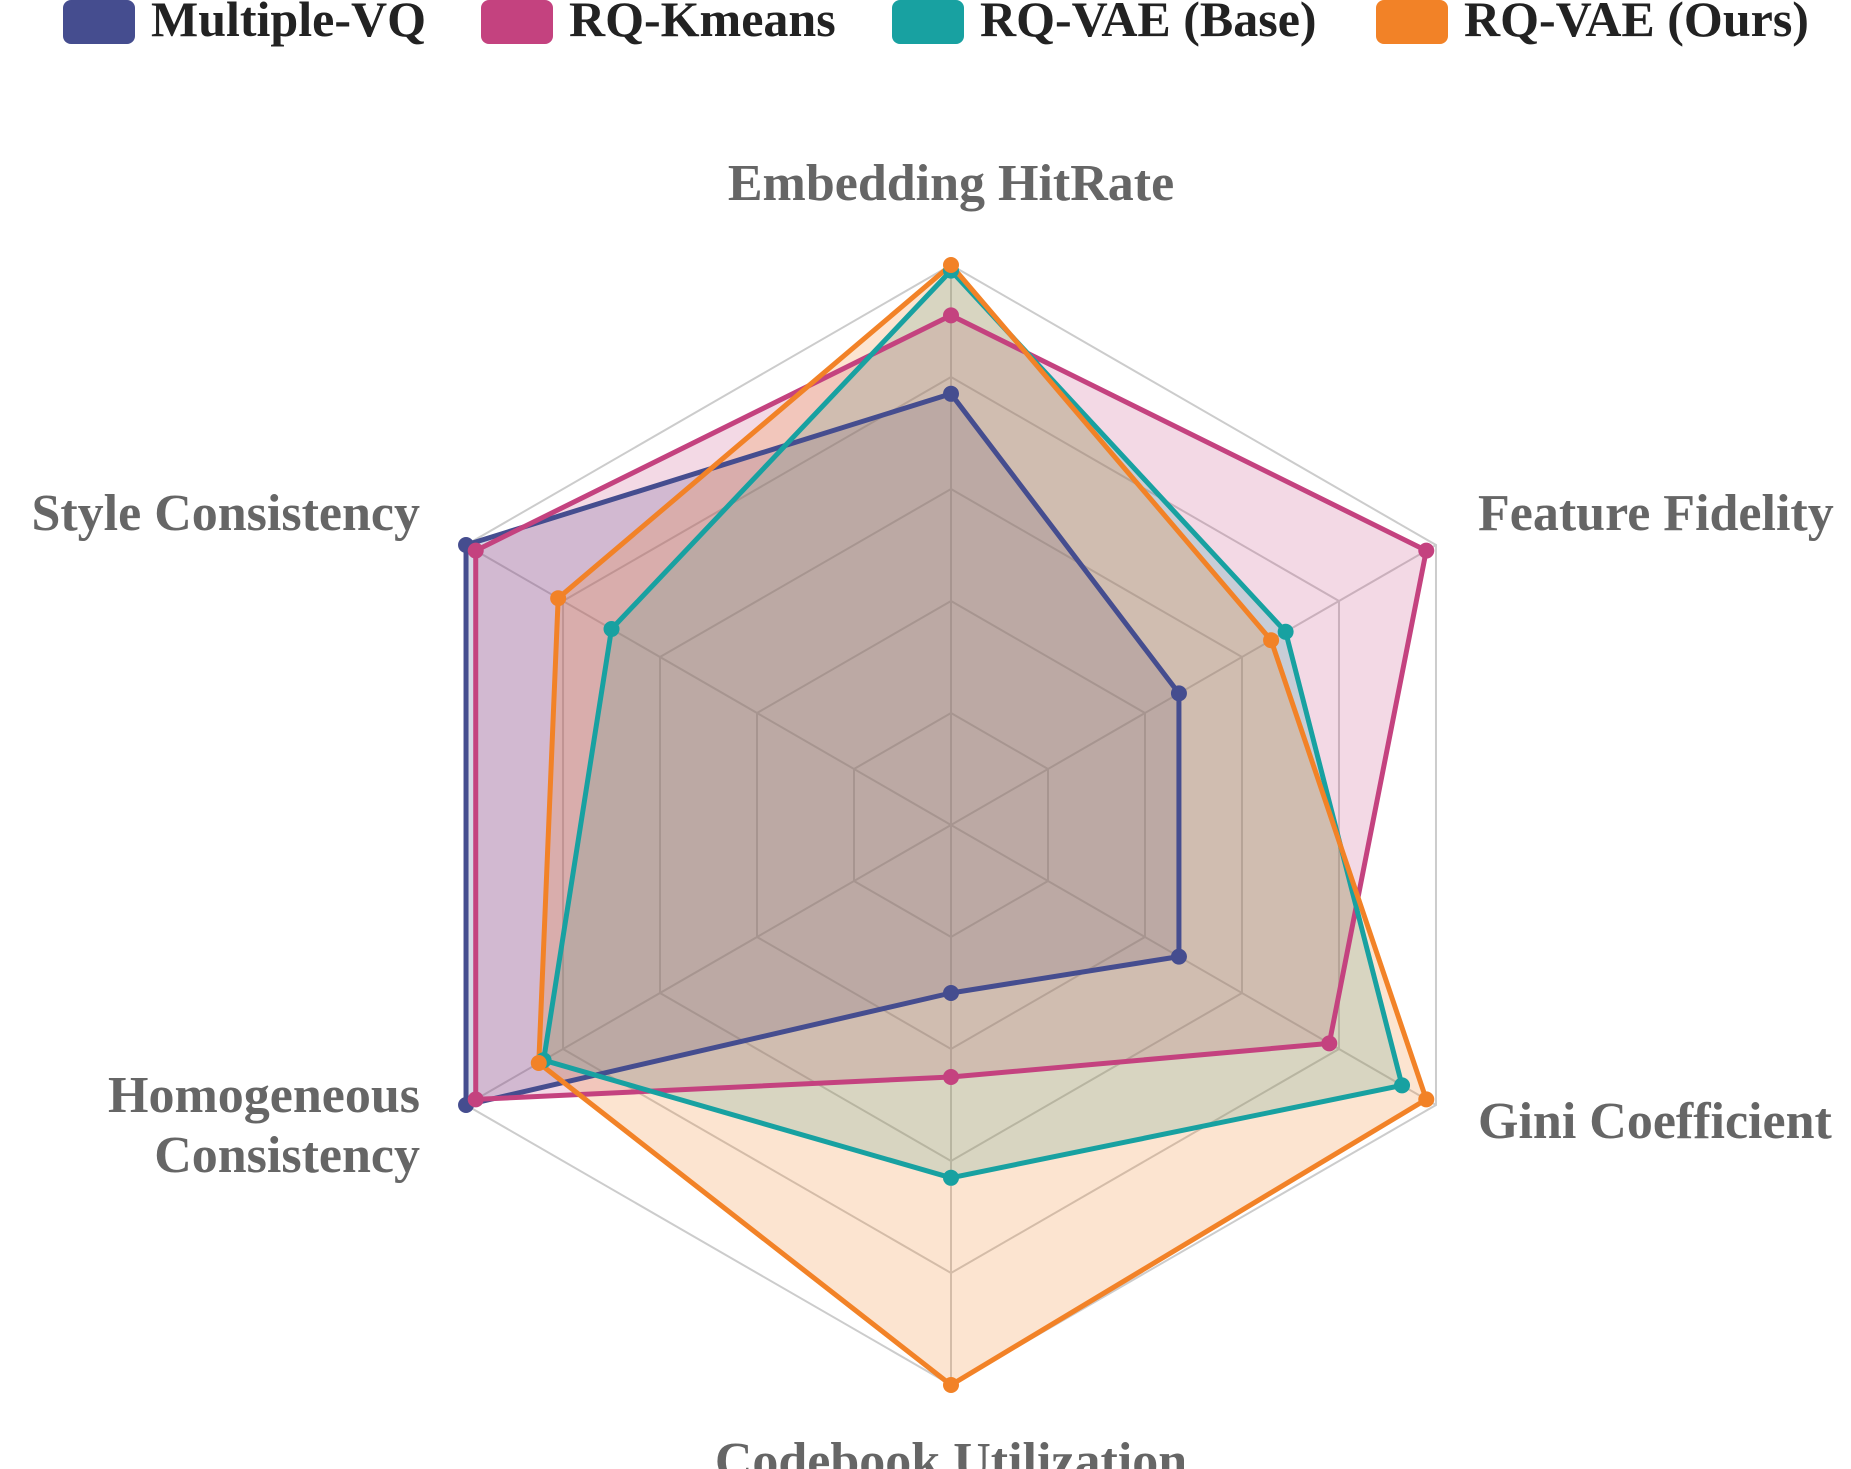  I want to click on legend-label-rq-vae-ours: RQ-VAE (Ours), so click(1636, 23).